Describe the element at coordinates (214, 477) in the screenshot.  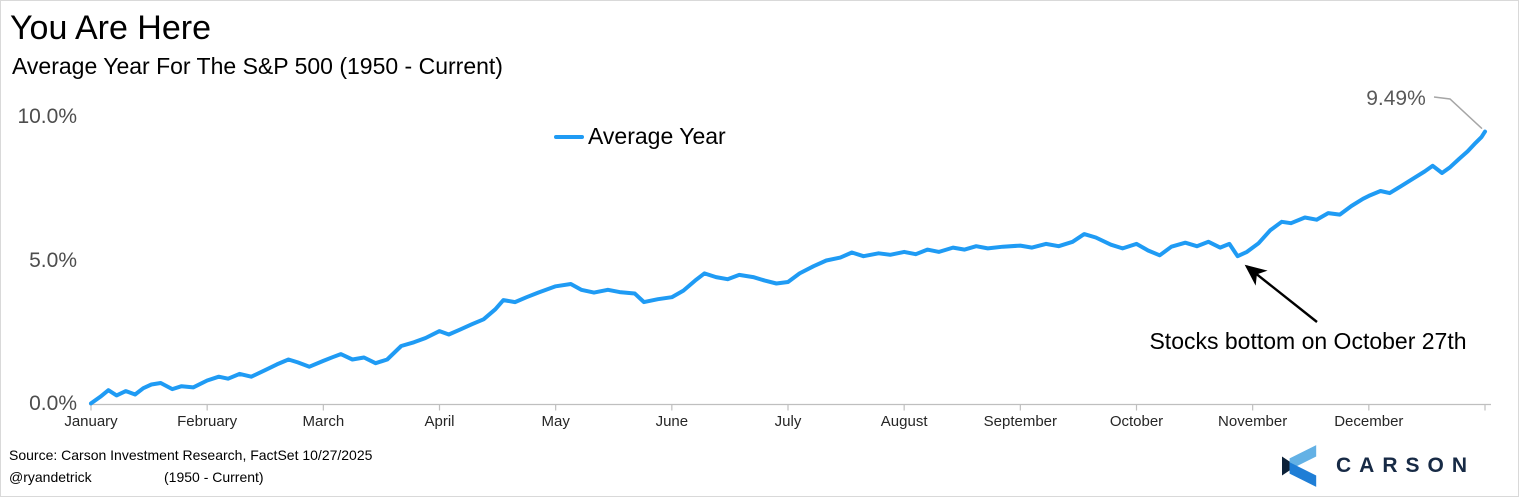
I see `date-range: (1950 - Current)` at that location.